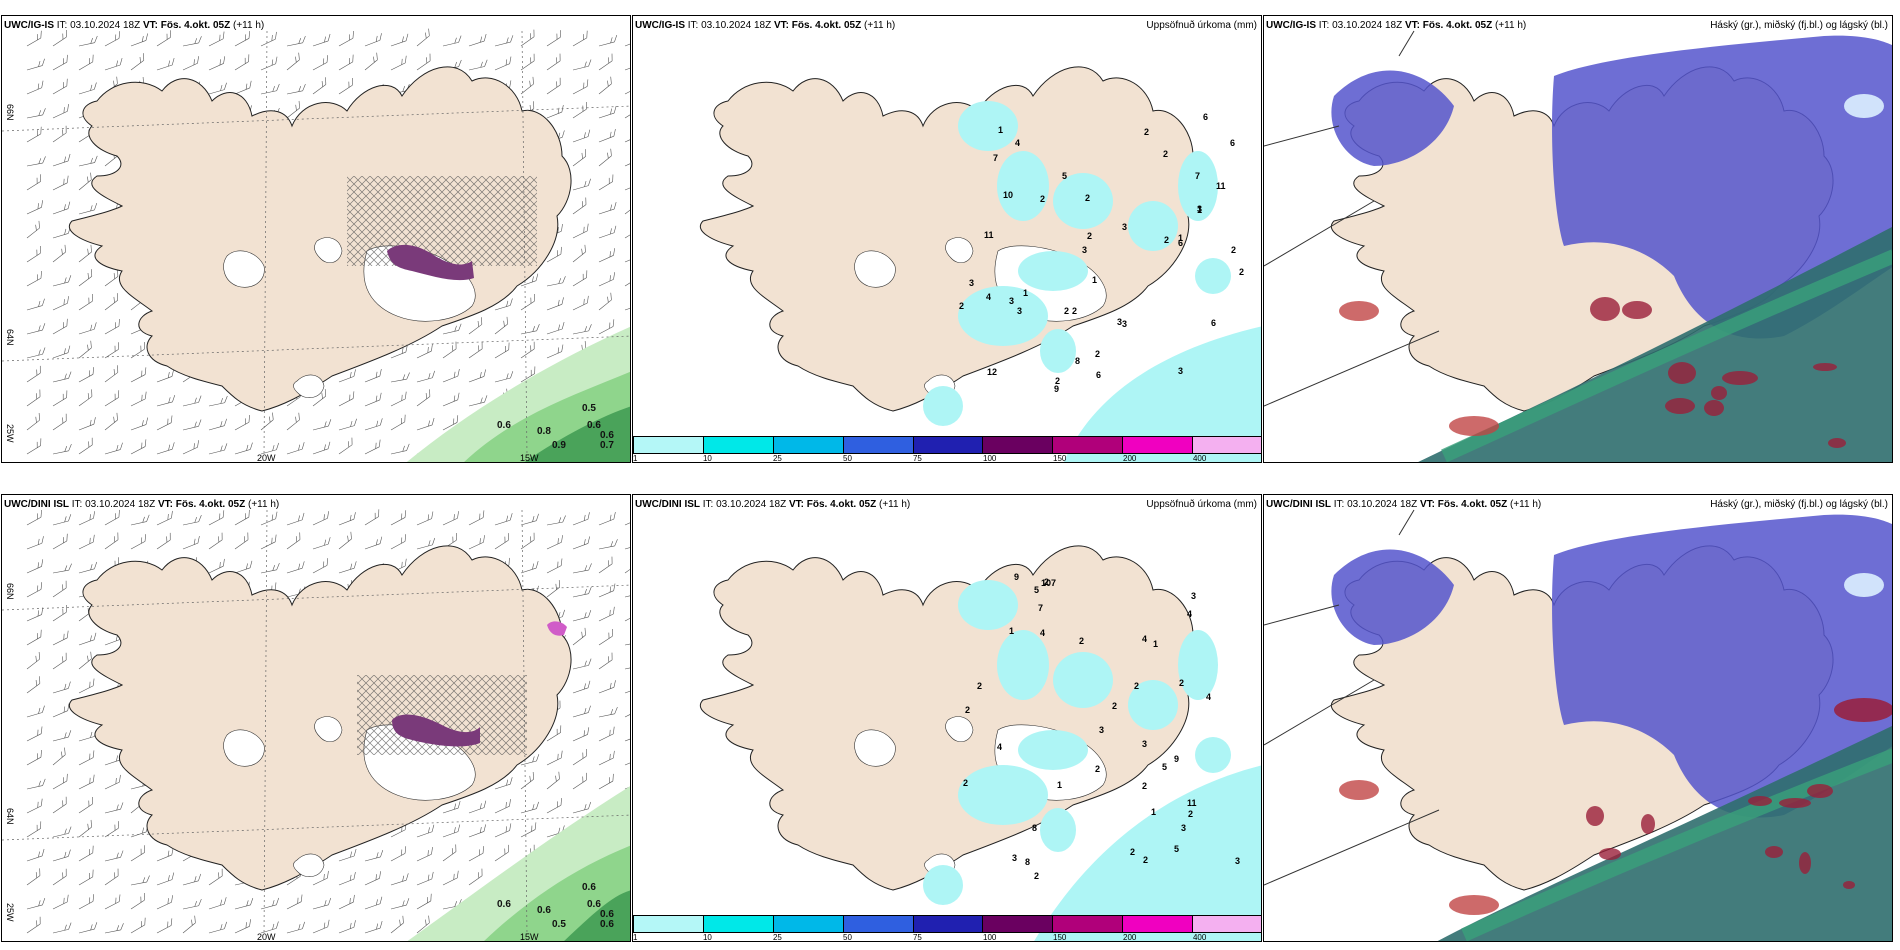 This screenshot has height=950, width=1900. Describe the element at coordinates (992, 372) in the screenshot. I see `precip-value-label: 12` at that location.